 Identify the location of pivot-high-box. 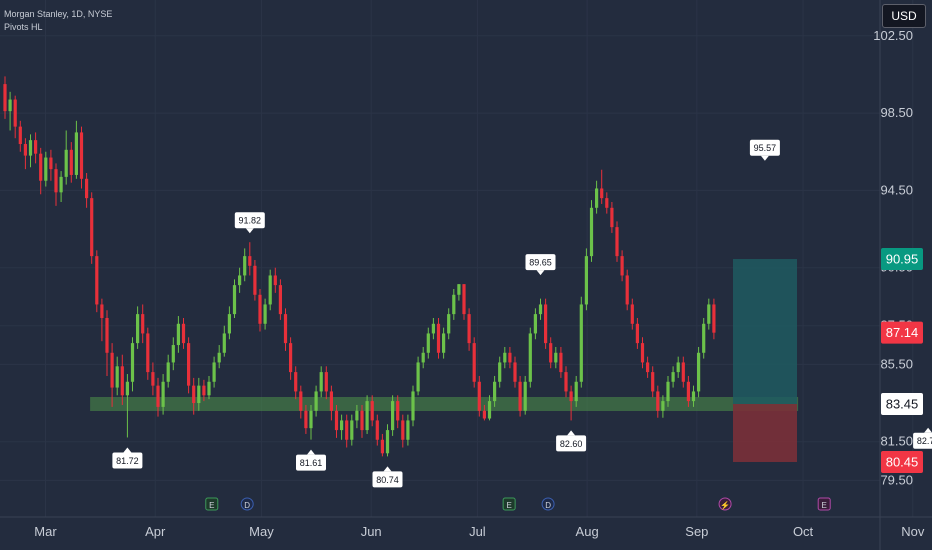
(764, 147).